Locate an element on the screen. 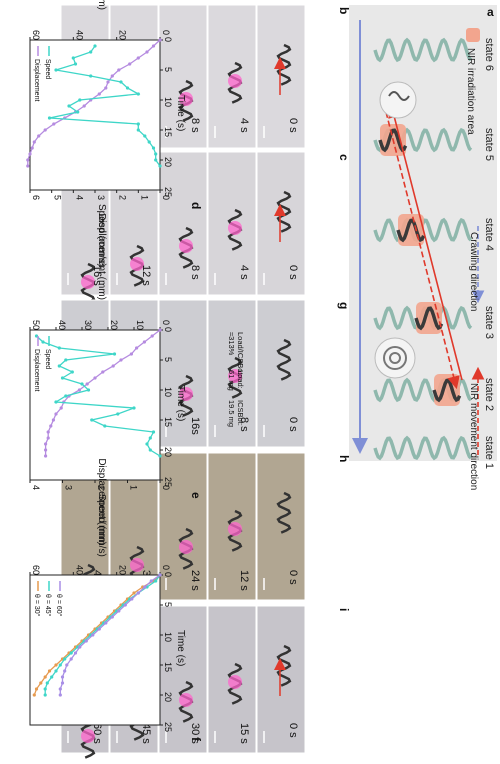 The image size is (500, 764). time-label: 12 s is located at coordinates (146, 275).